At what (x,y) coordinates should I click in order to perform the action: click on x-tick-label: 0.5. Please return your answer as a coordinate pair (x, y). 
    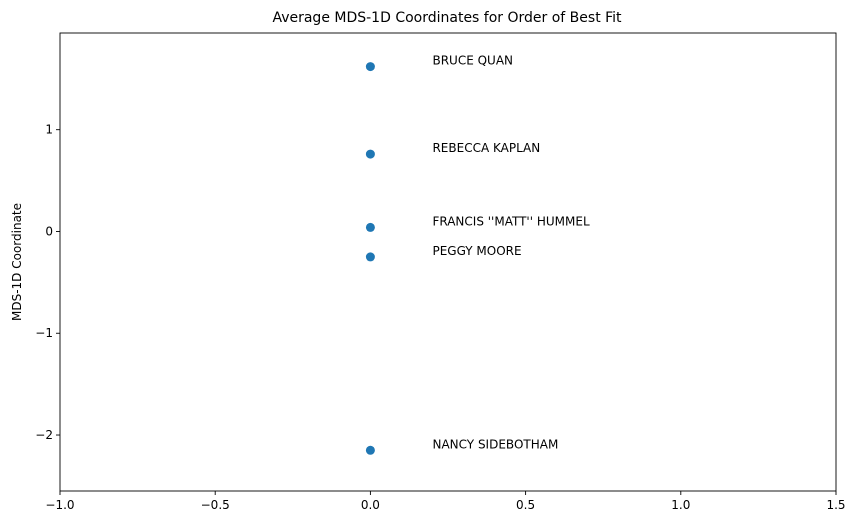
    Looking at the image, I should click on (525, 505).